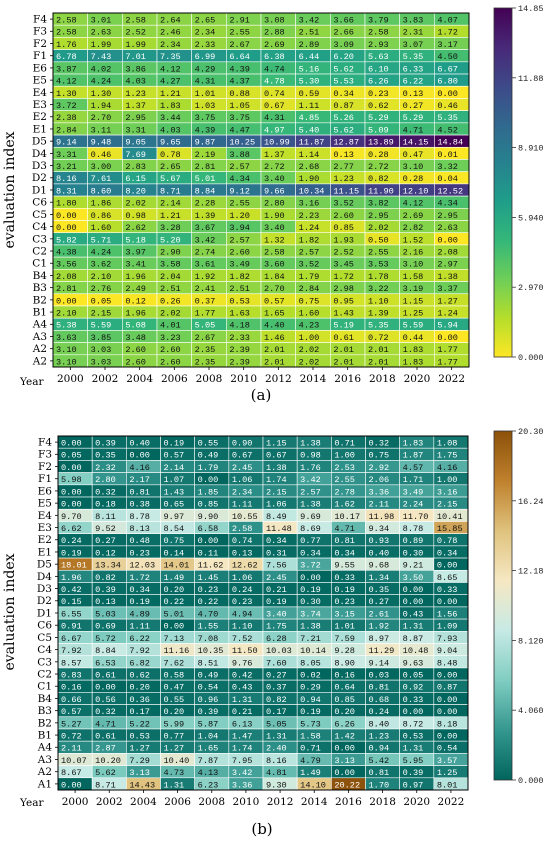  I want to click on heatmap-cell-label: 11.29, so click(382, 651).